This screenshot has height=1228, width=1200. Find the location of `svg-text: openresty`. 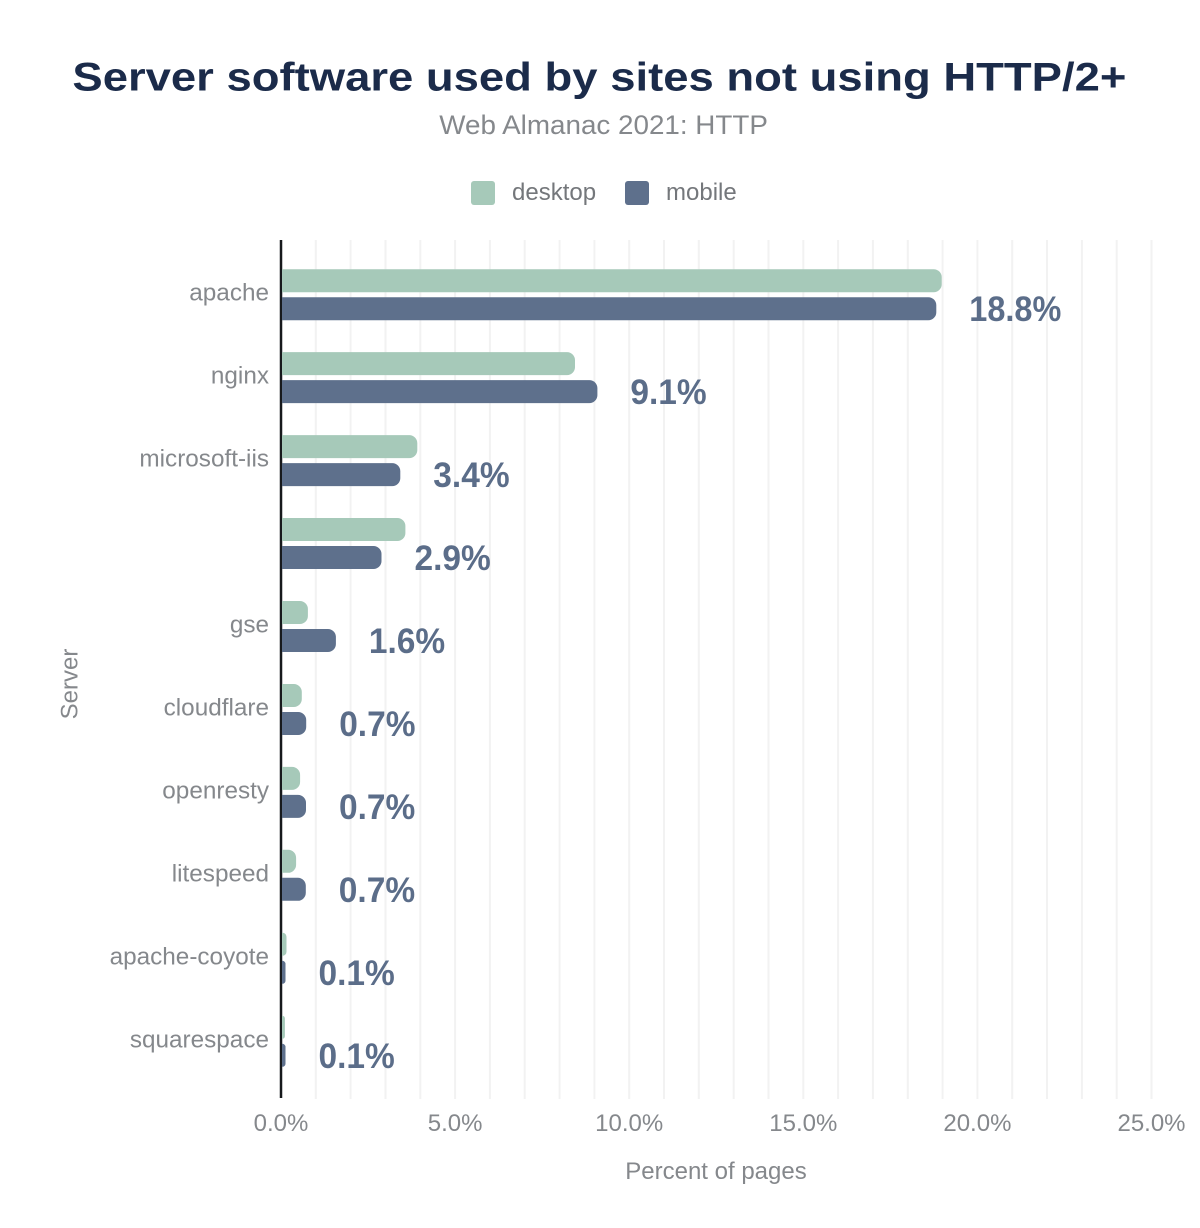

svg-text: openresty is located at coordinates (216, 790).